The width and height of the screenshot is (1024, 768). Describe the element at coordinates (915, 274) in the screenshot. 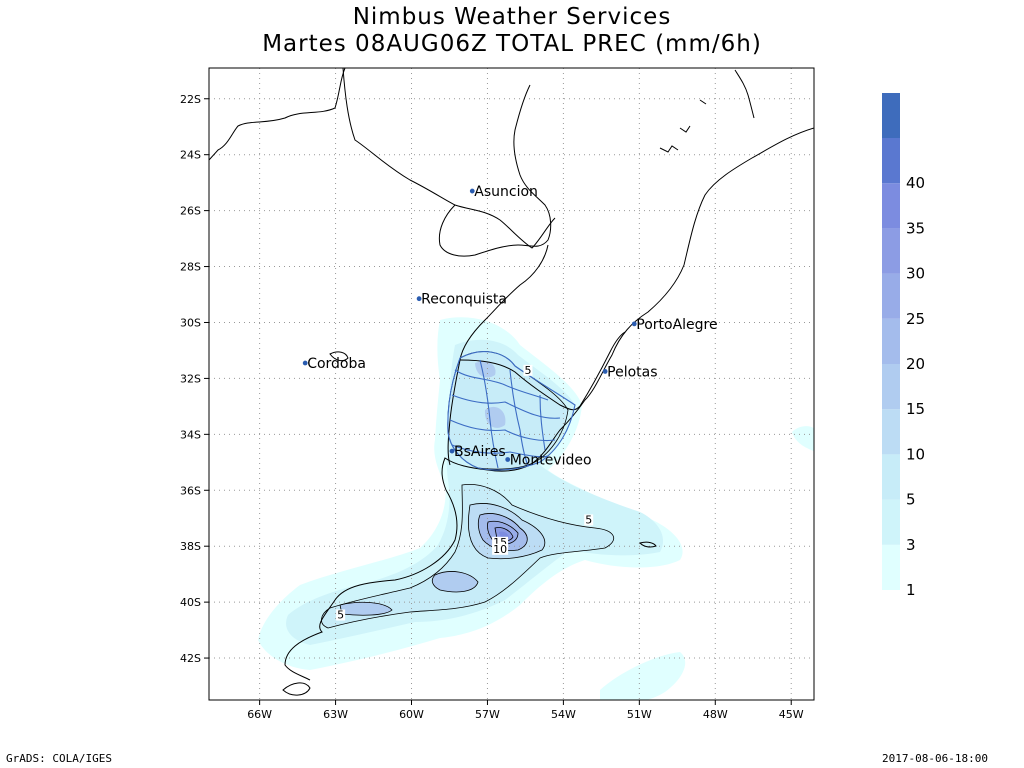

I see `colorbar-label: 30` at that location.